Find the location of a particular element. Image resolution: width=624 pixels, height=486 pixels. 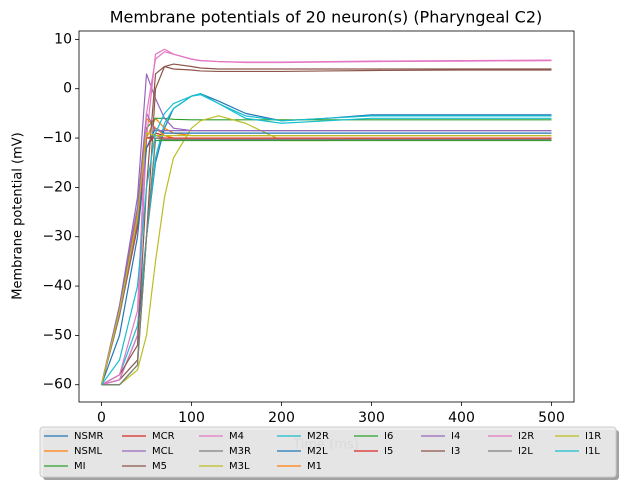

legend-label: M1 is located at coordinates (314, 466).